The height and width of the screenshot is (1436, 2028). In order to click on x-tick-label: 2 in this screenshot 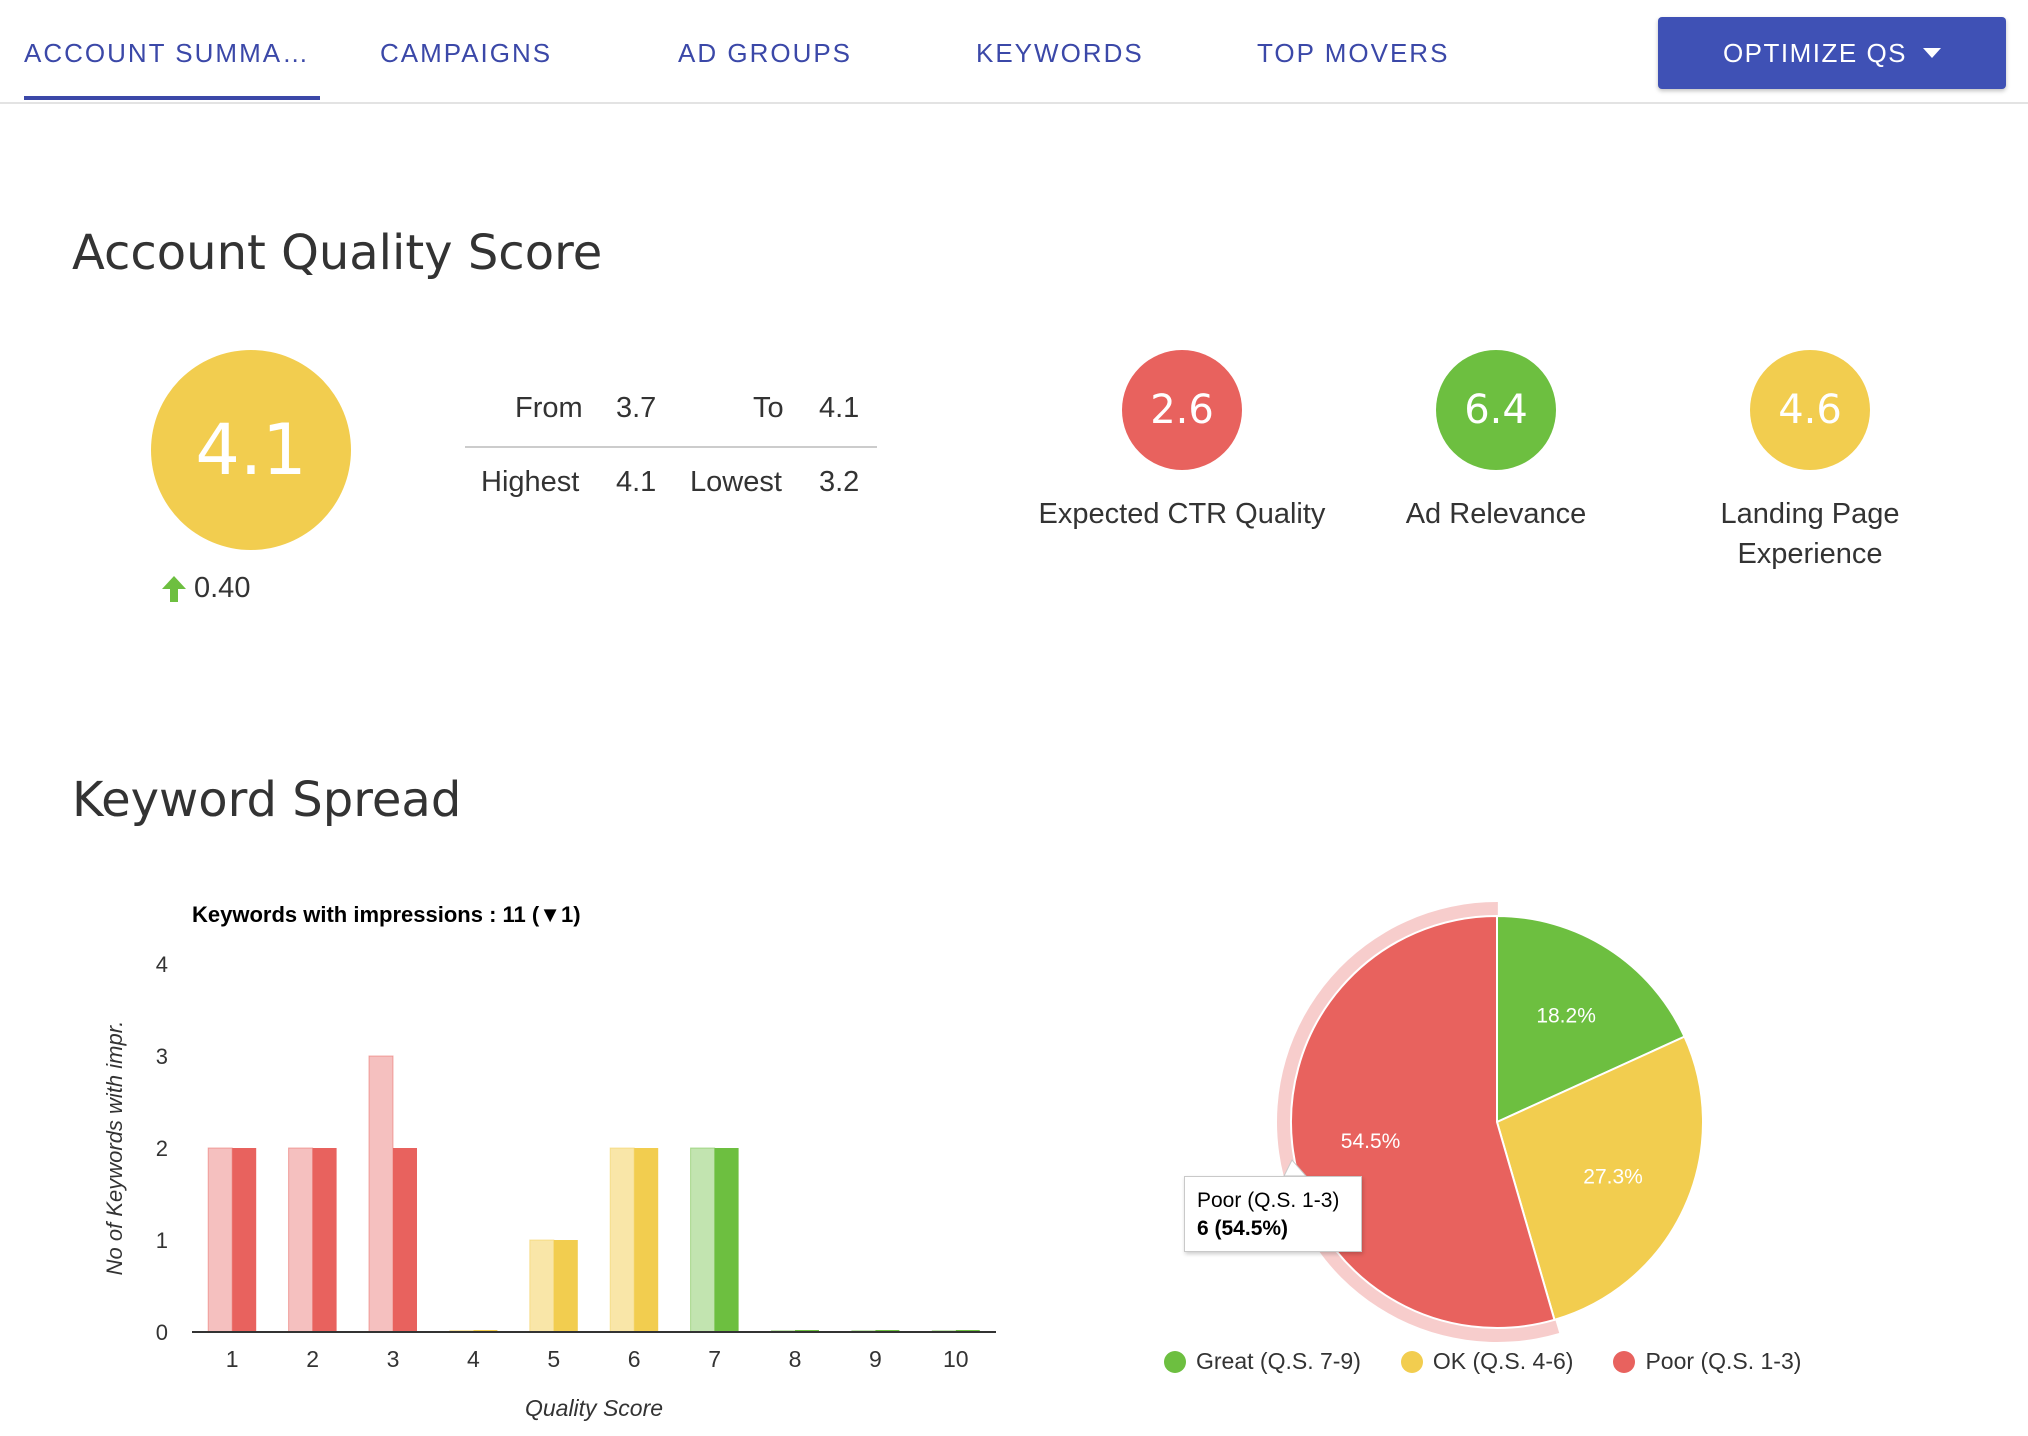, I will do `click(312, 1359)`.